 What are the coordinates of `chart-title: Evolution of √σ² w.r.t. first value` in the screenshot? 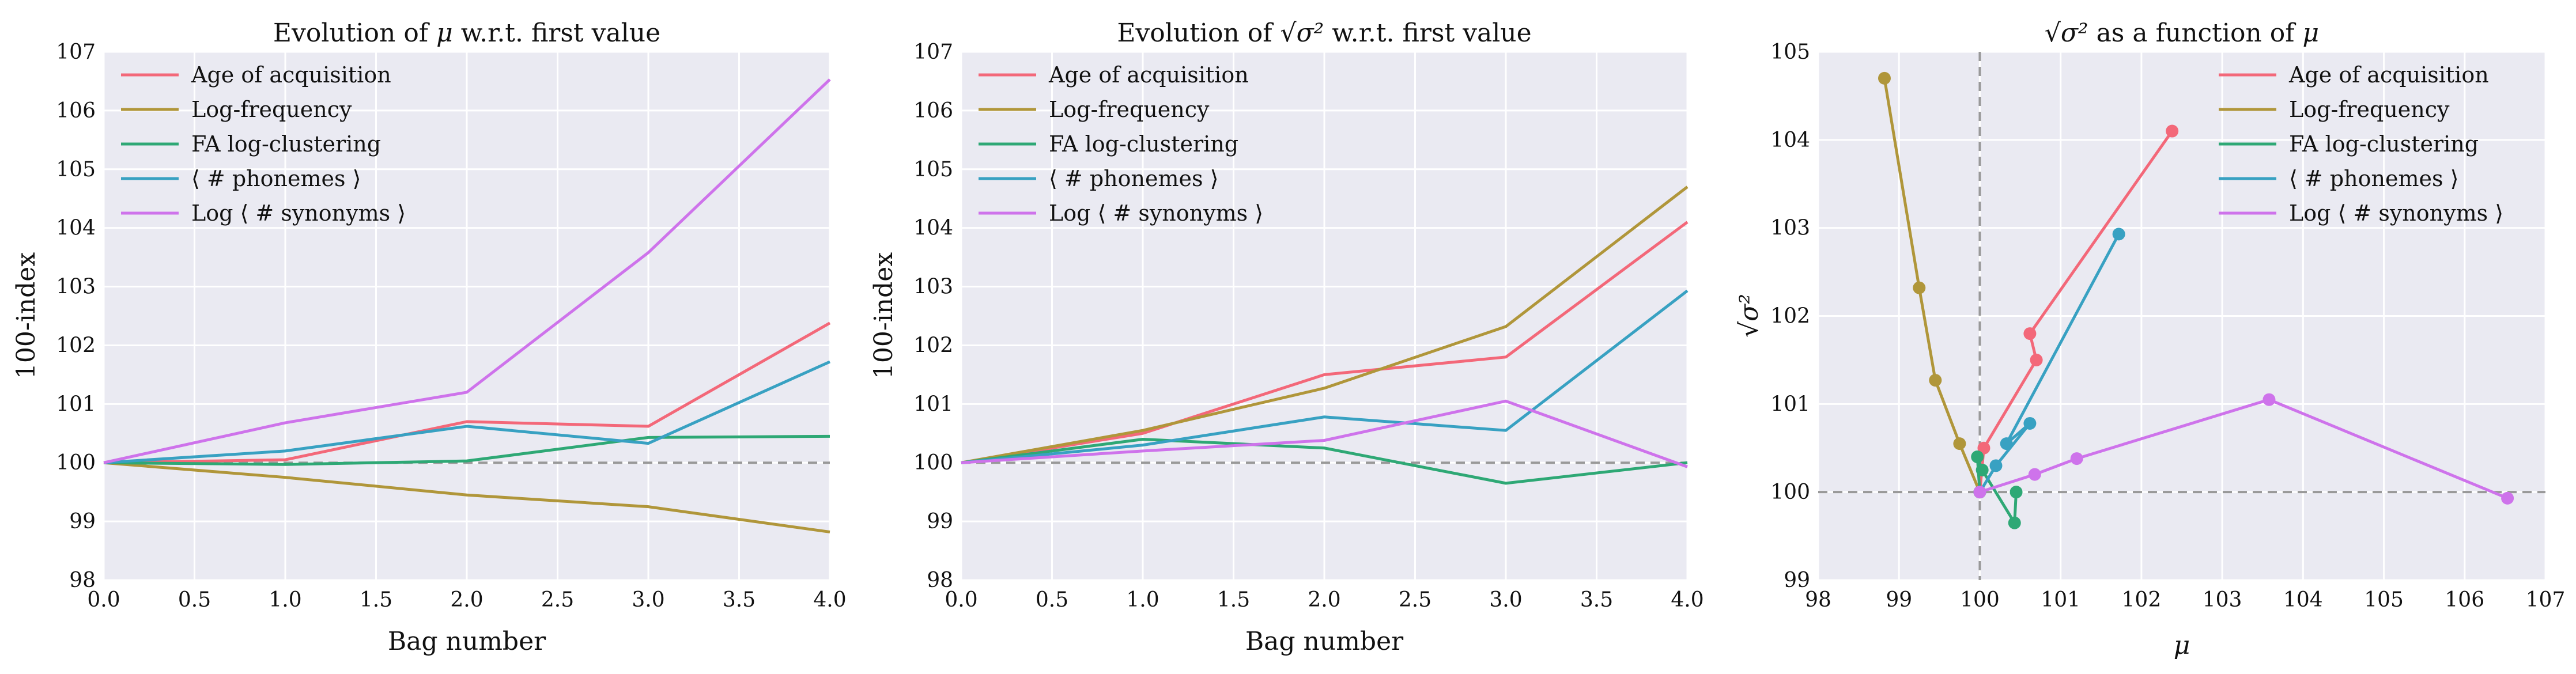 It's located at (1324, 33).